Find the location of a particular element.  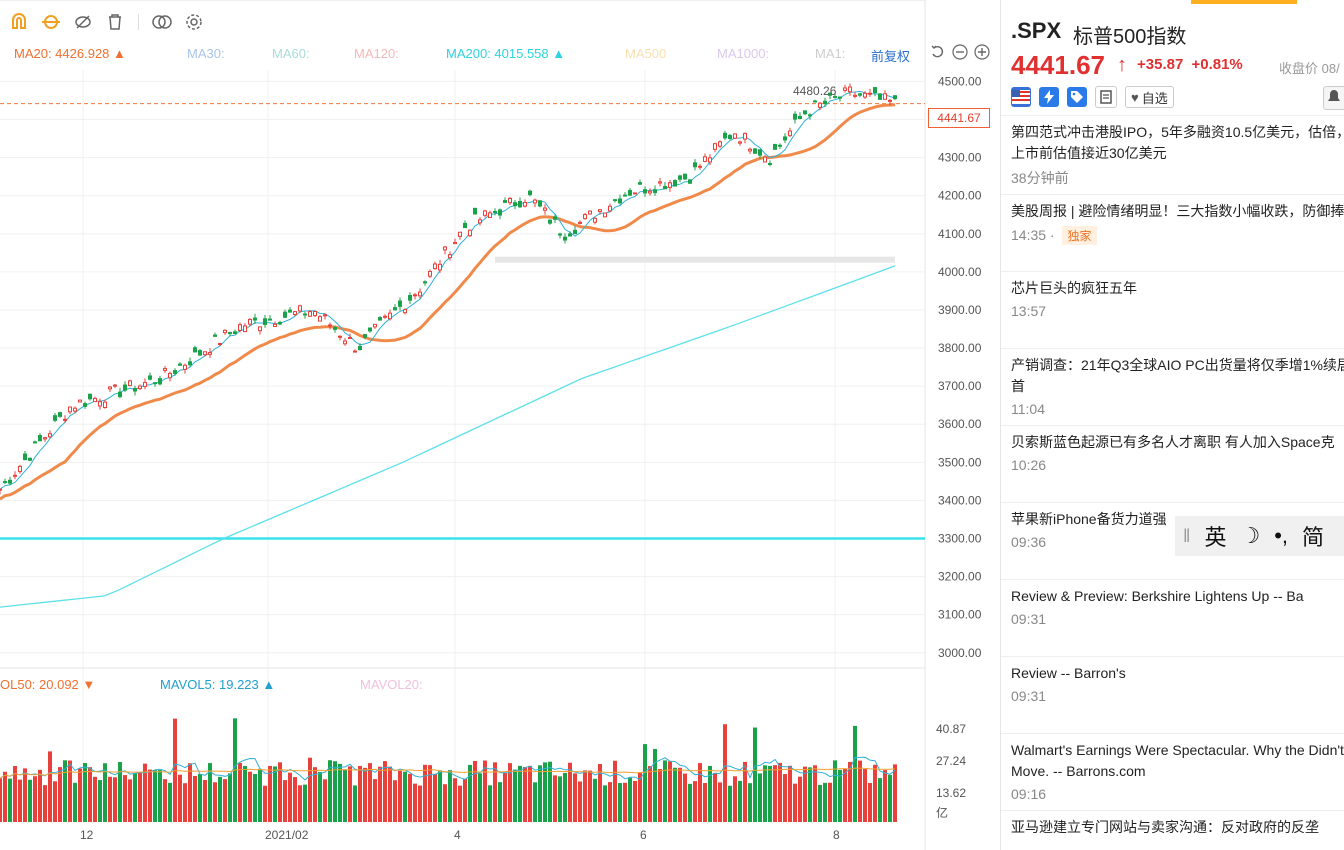

news-item: Review -- Barron's 09:31 is located at coordinates (1172, 694).